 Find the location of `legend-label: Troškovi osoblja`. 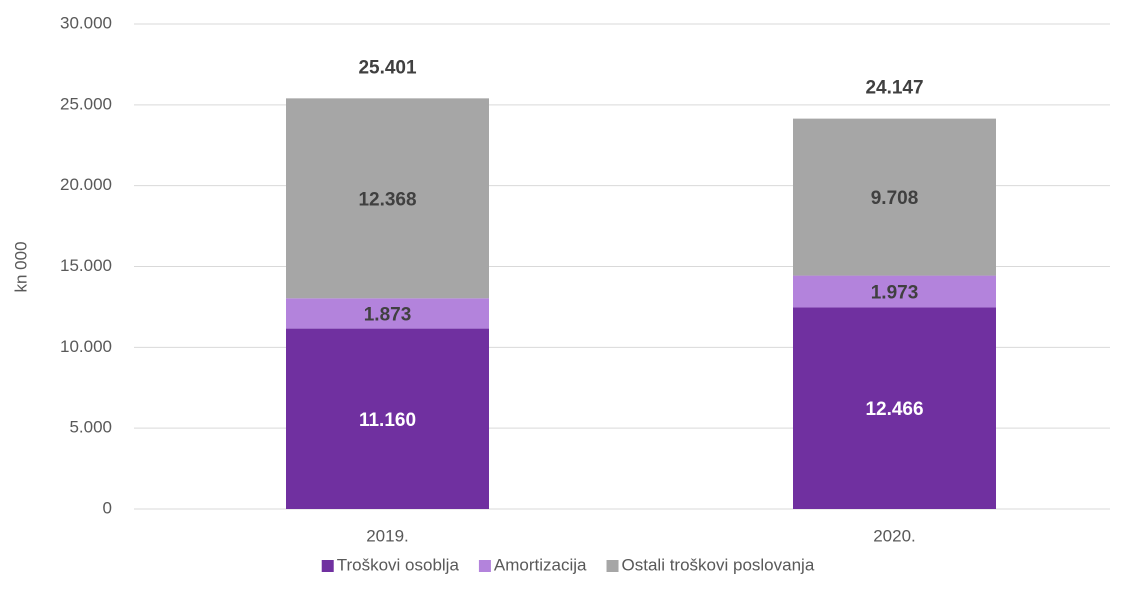

legend-label: Troškovi osoblja is located at coordinates (398, 564).